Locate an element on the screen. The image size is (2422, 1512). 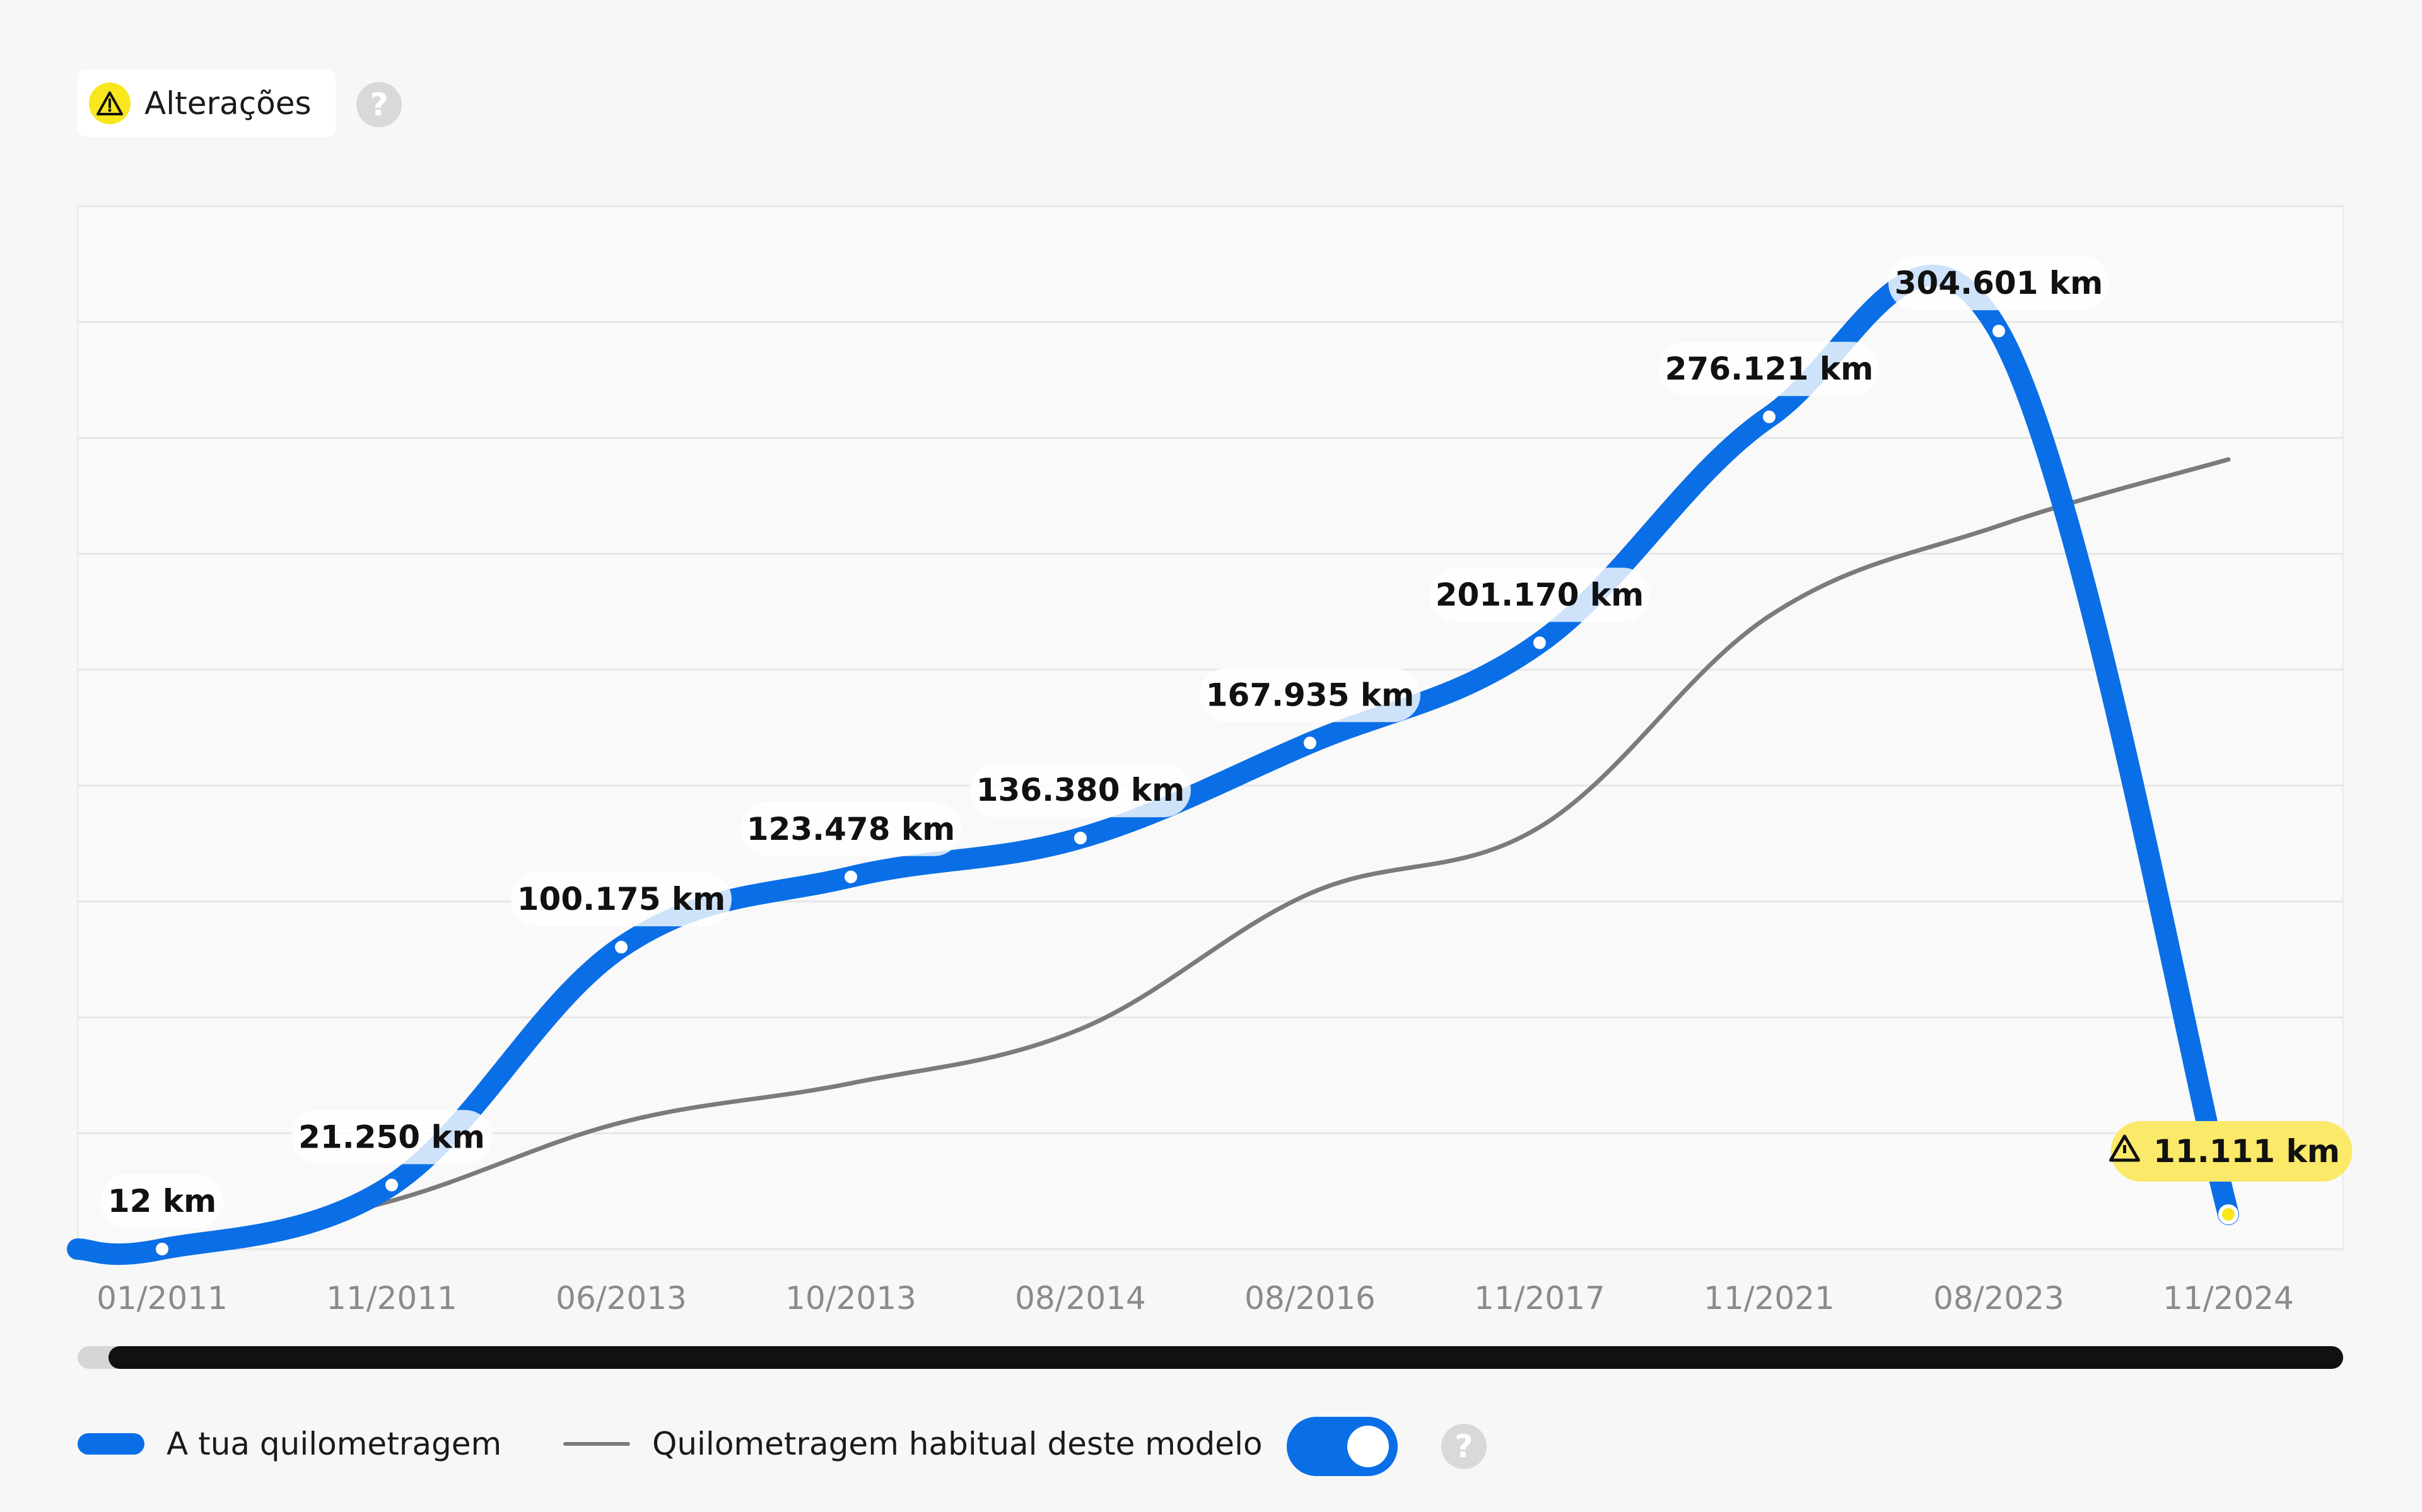
data-label: 11.111 km is located at coordinates (2246, 1152).